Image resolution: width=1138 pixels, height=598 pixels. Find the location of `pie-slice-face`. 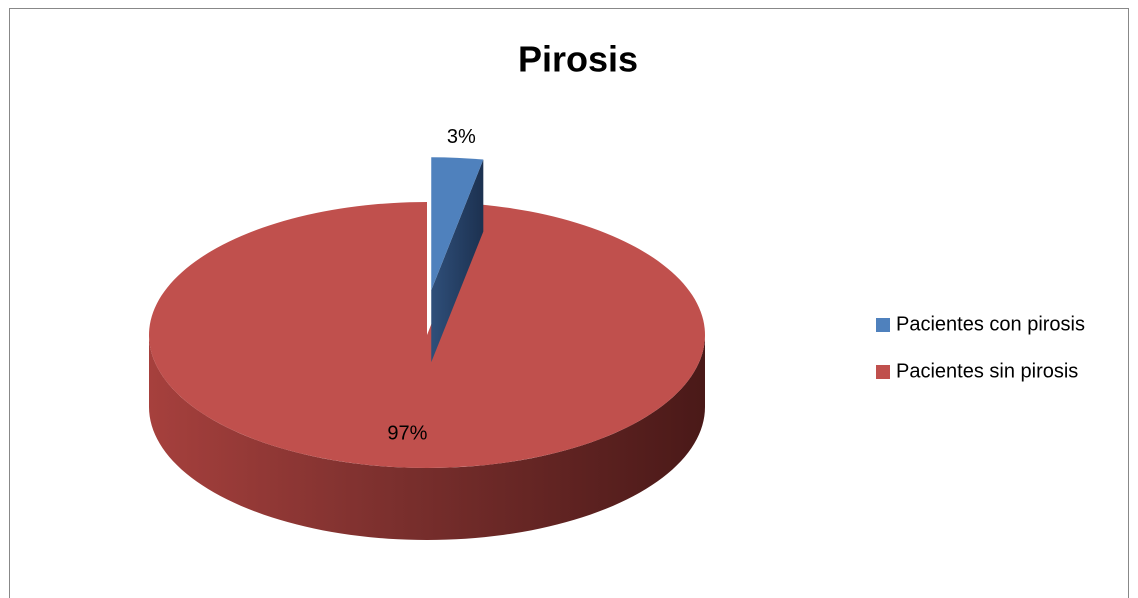

pie-slice-face is located at coordinates (457, 261).